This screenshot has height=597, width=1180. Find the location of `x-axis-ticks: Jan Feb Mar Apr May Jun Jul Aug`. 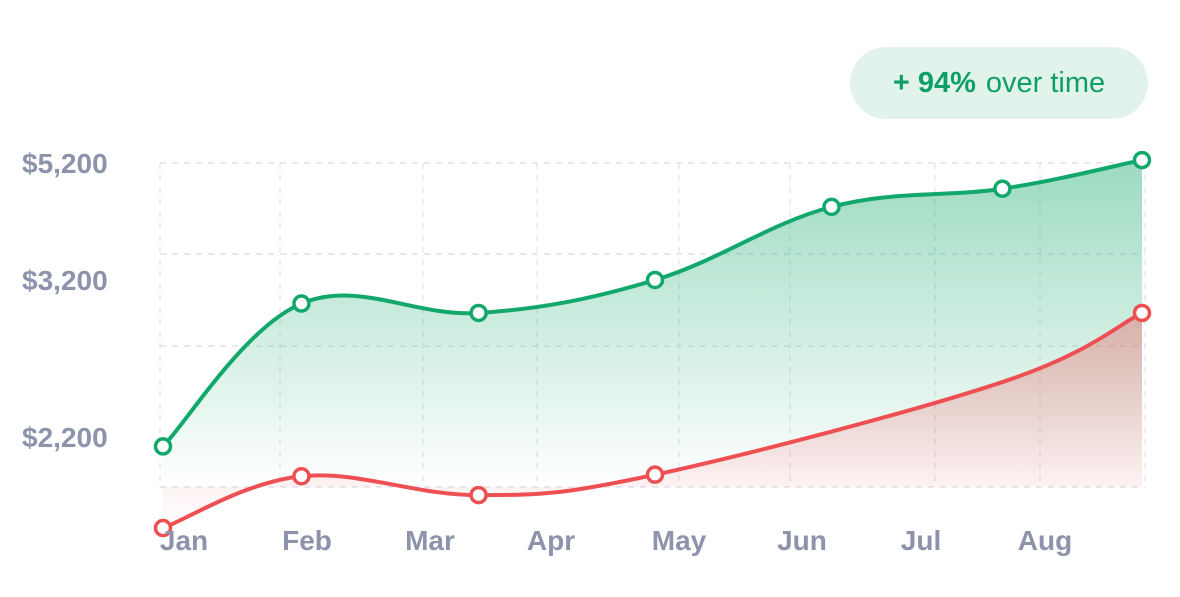

x-axis-ticks: Jan Feb Mar Apr May Jun Jul Aug is located at coordinates (616, 540).